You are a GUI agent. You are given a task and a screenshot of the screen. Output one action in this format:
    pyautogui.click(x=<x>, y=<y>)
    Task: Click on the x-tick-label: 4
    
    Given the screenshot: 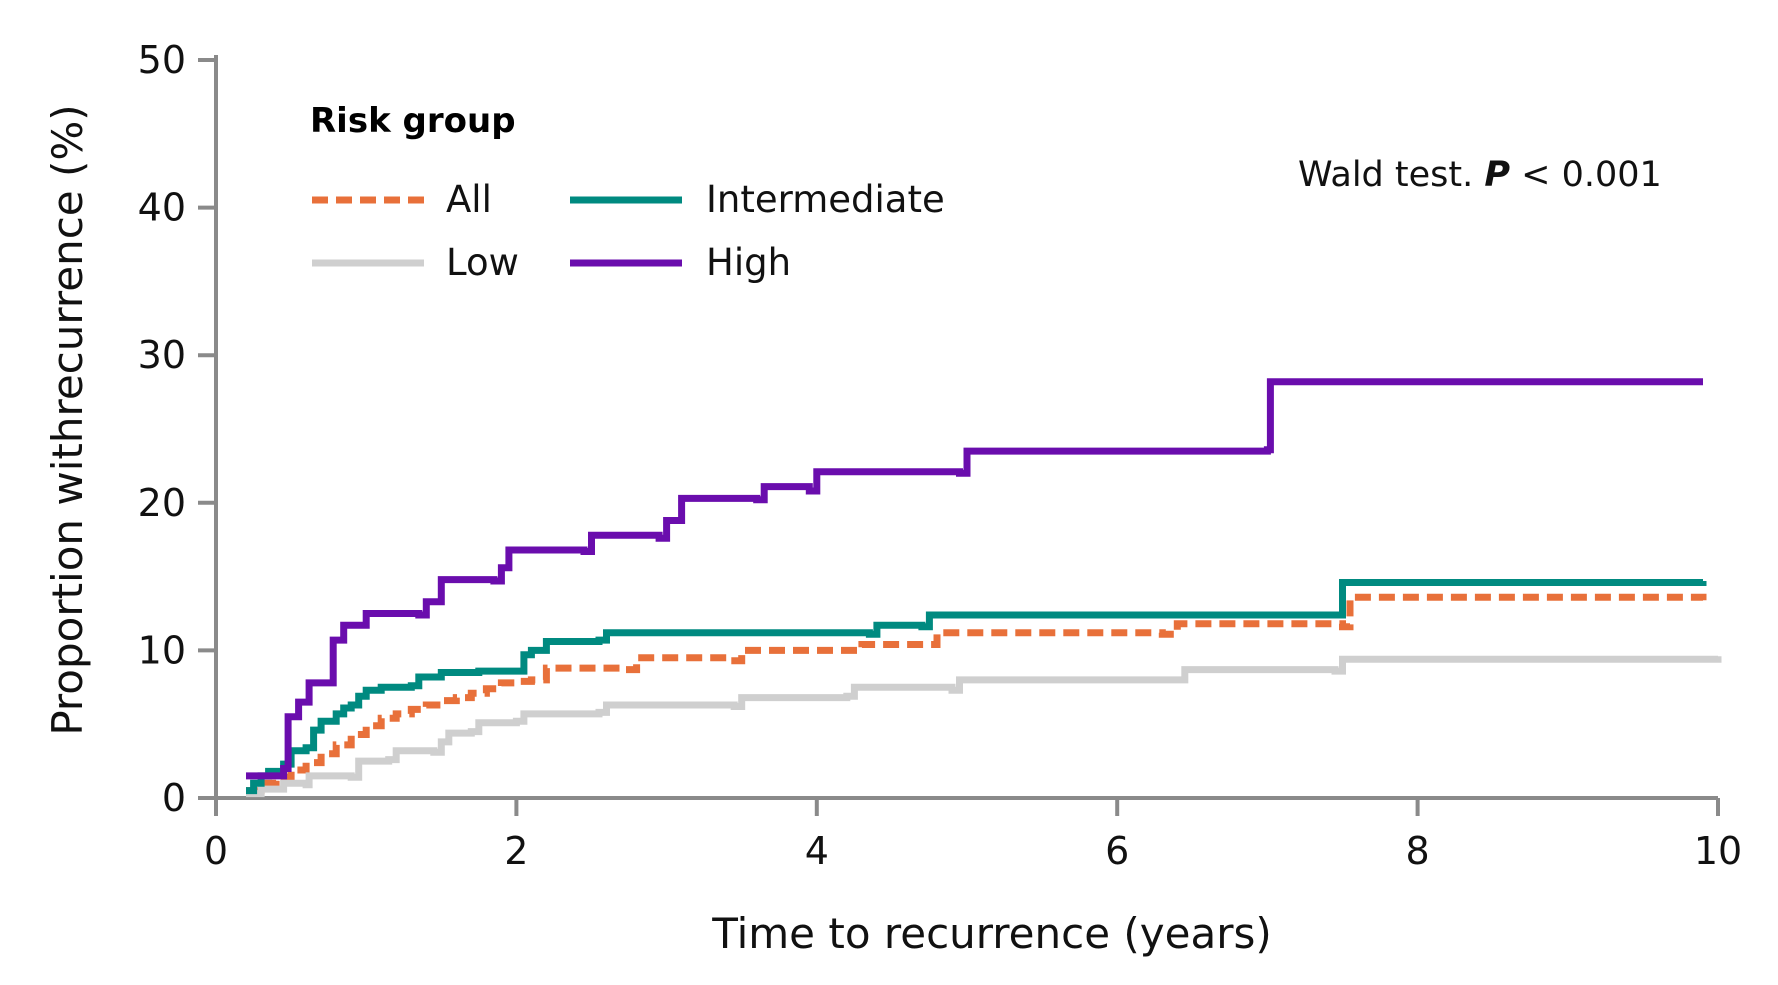 What is the action you would take?
    pyautogui.click(x=817, y=851)
    